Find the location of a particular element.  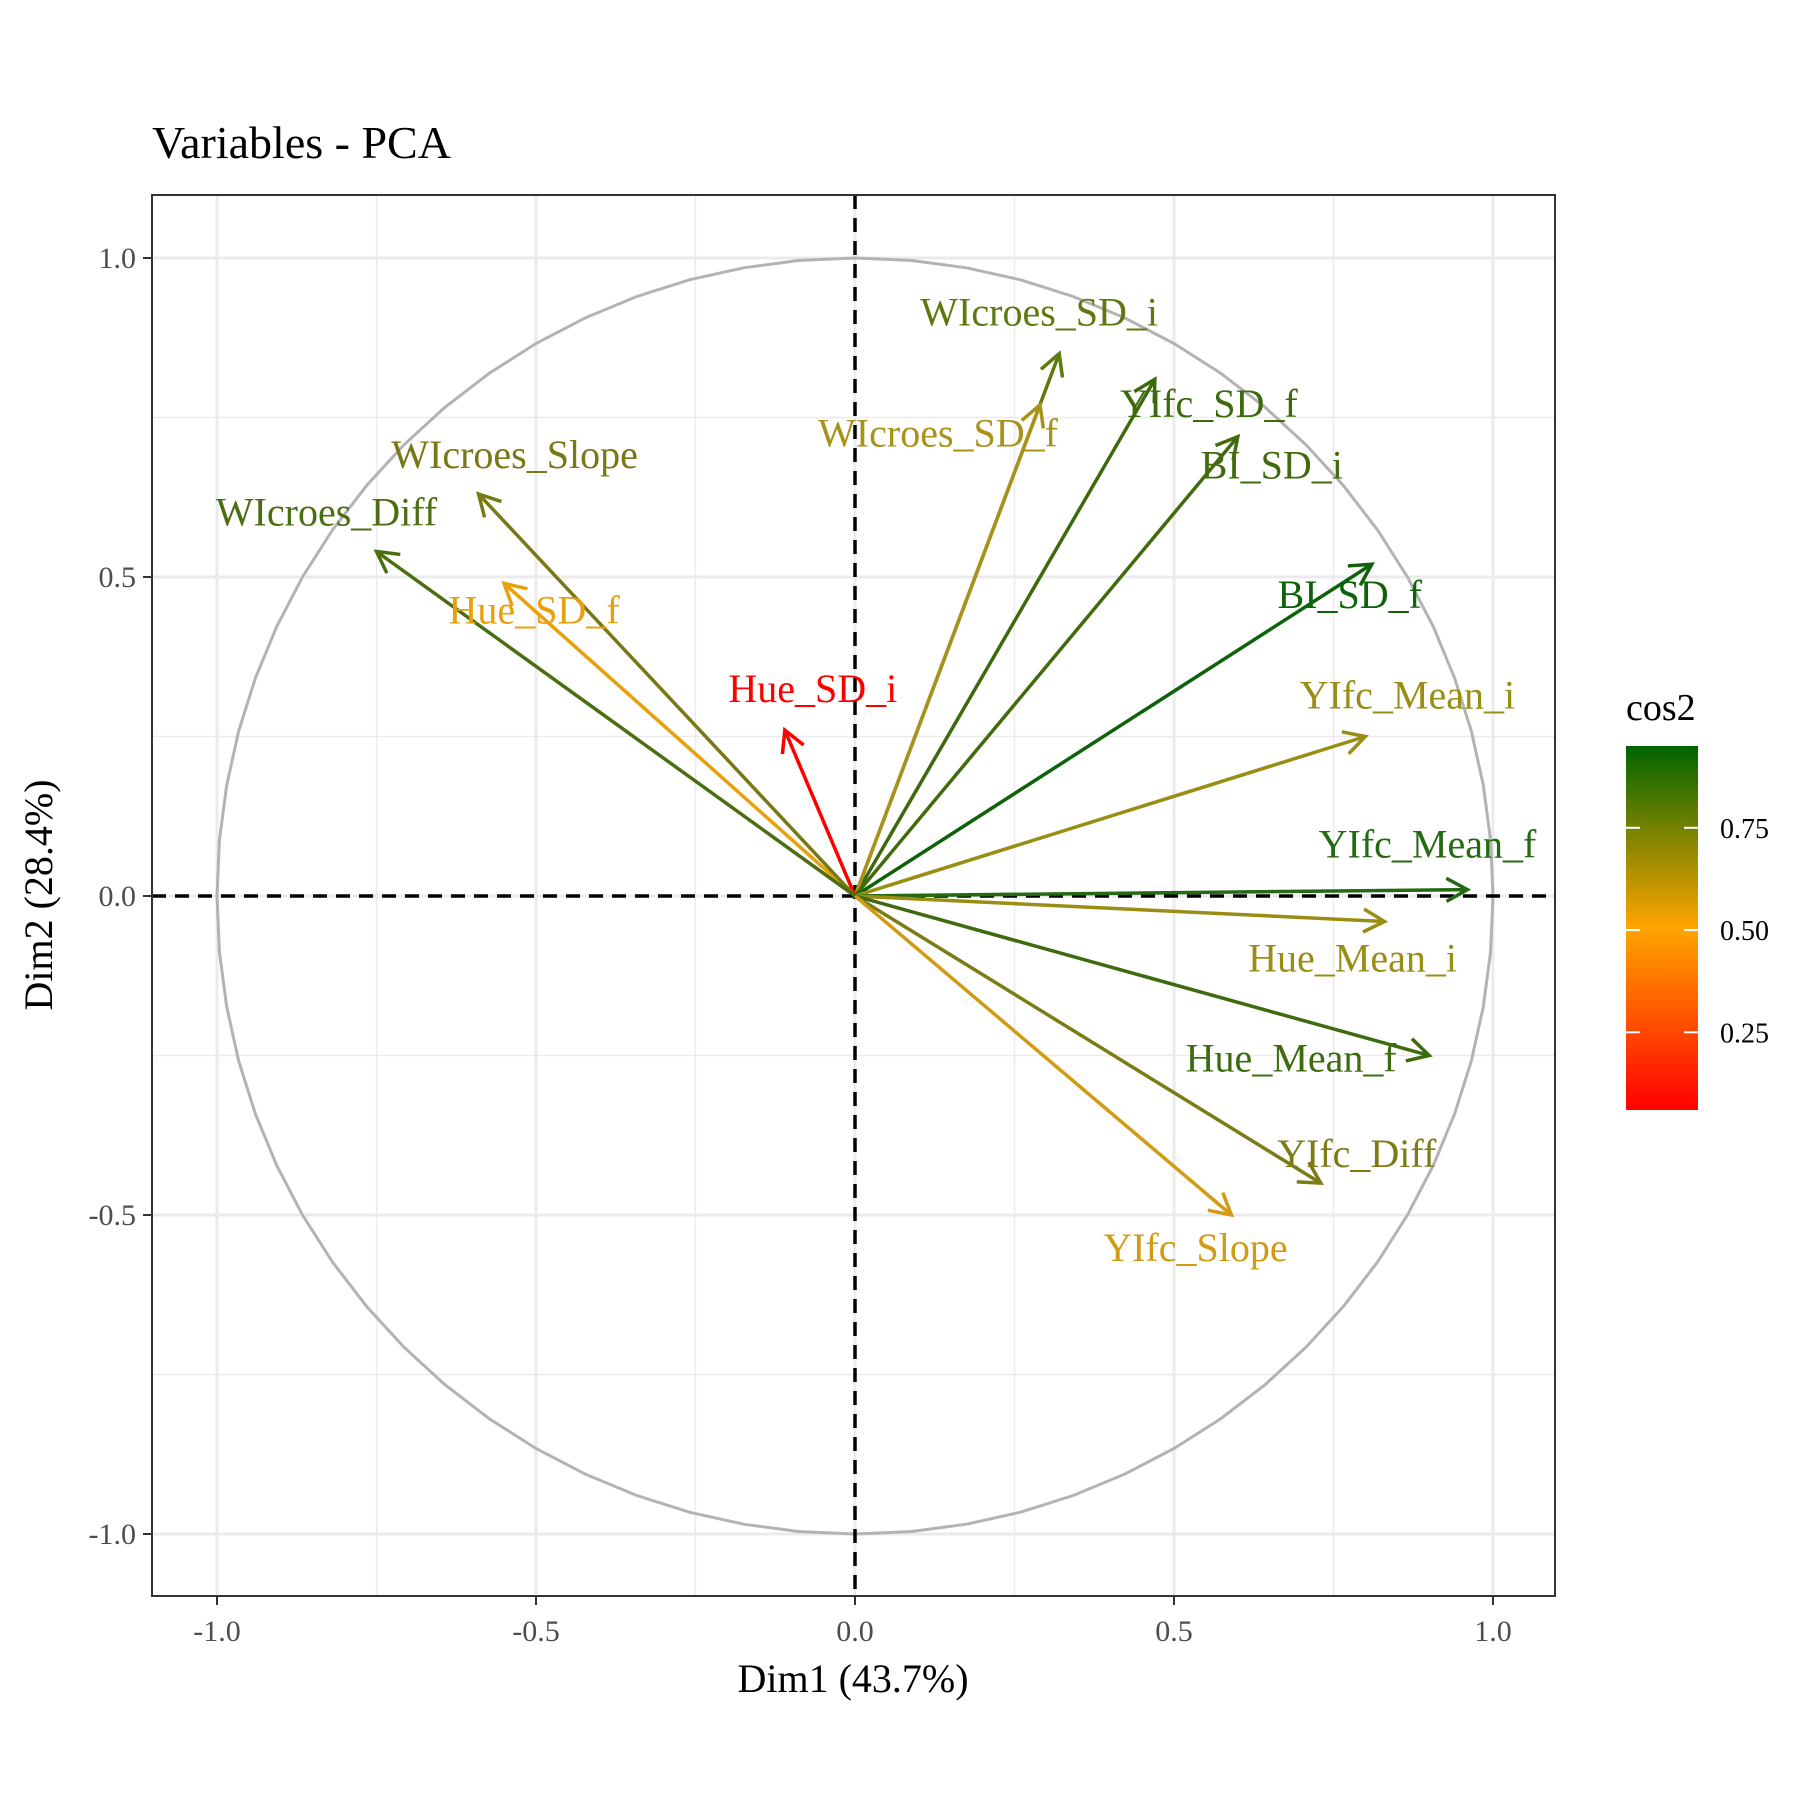

variable-label: YIfc_Slope is located at coordinates (1195, 1247).